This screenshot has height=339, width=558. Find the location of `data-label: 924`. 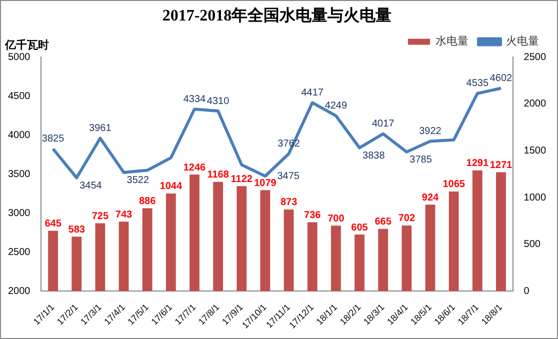

data-label: 924 is located at coordinates (431, 198).